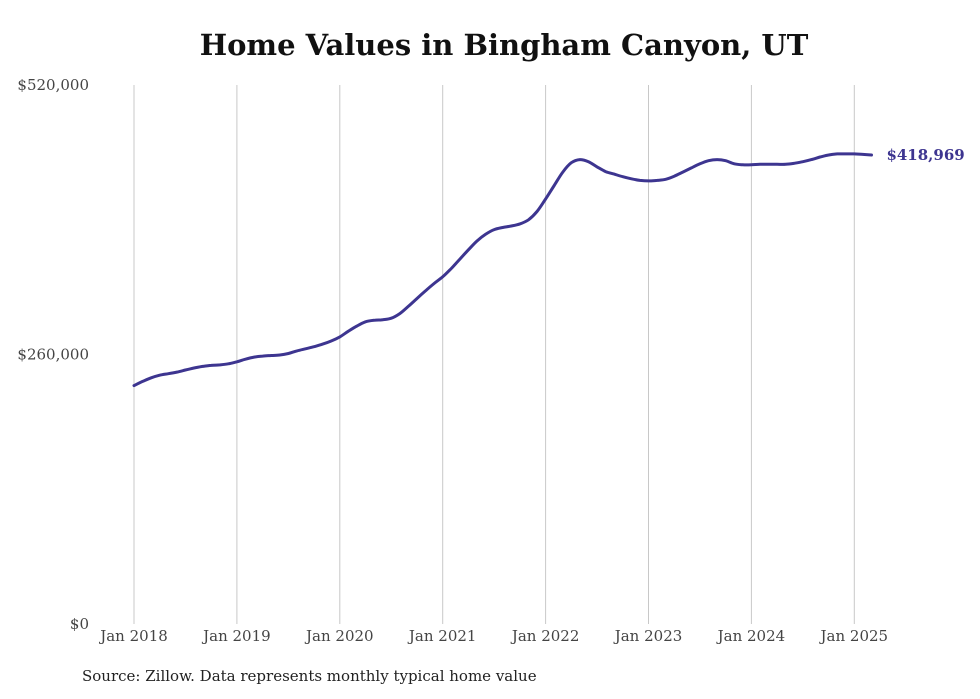 Image resolution: width=980 pixels, height=699 pixels. Describe the element at coordinates (53, 85) in the screenshot. I see `y-tick-label: $520,000` at that location.